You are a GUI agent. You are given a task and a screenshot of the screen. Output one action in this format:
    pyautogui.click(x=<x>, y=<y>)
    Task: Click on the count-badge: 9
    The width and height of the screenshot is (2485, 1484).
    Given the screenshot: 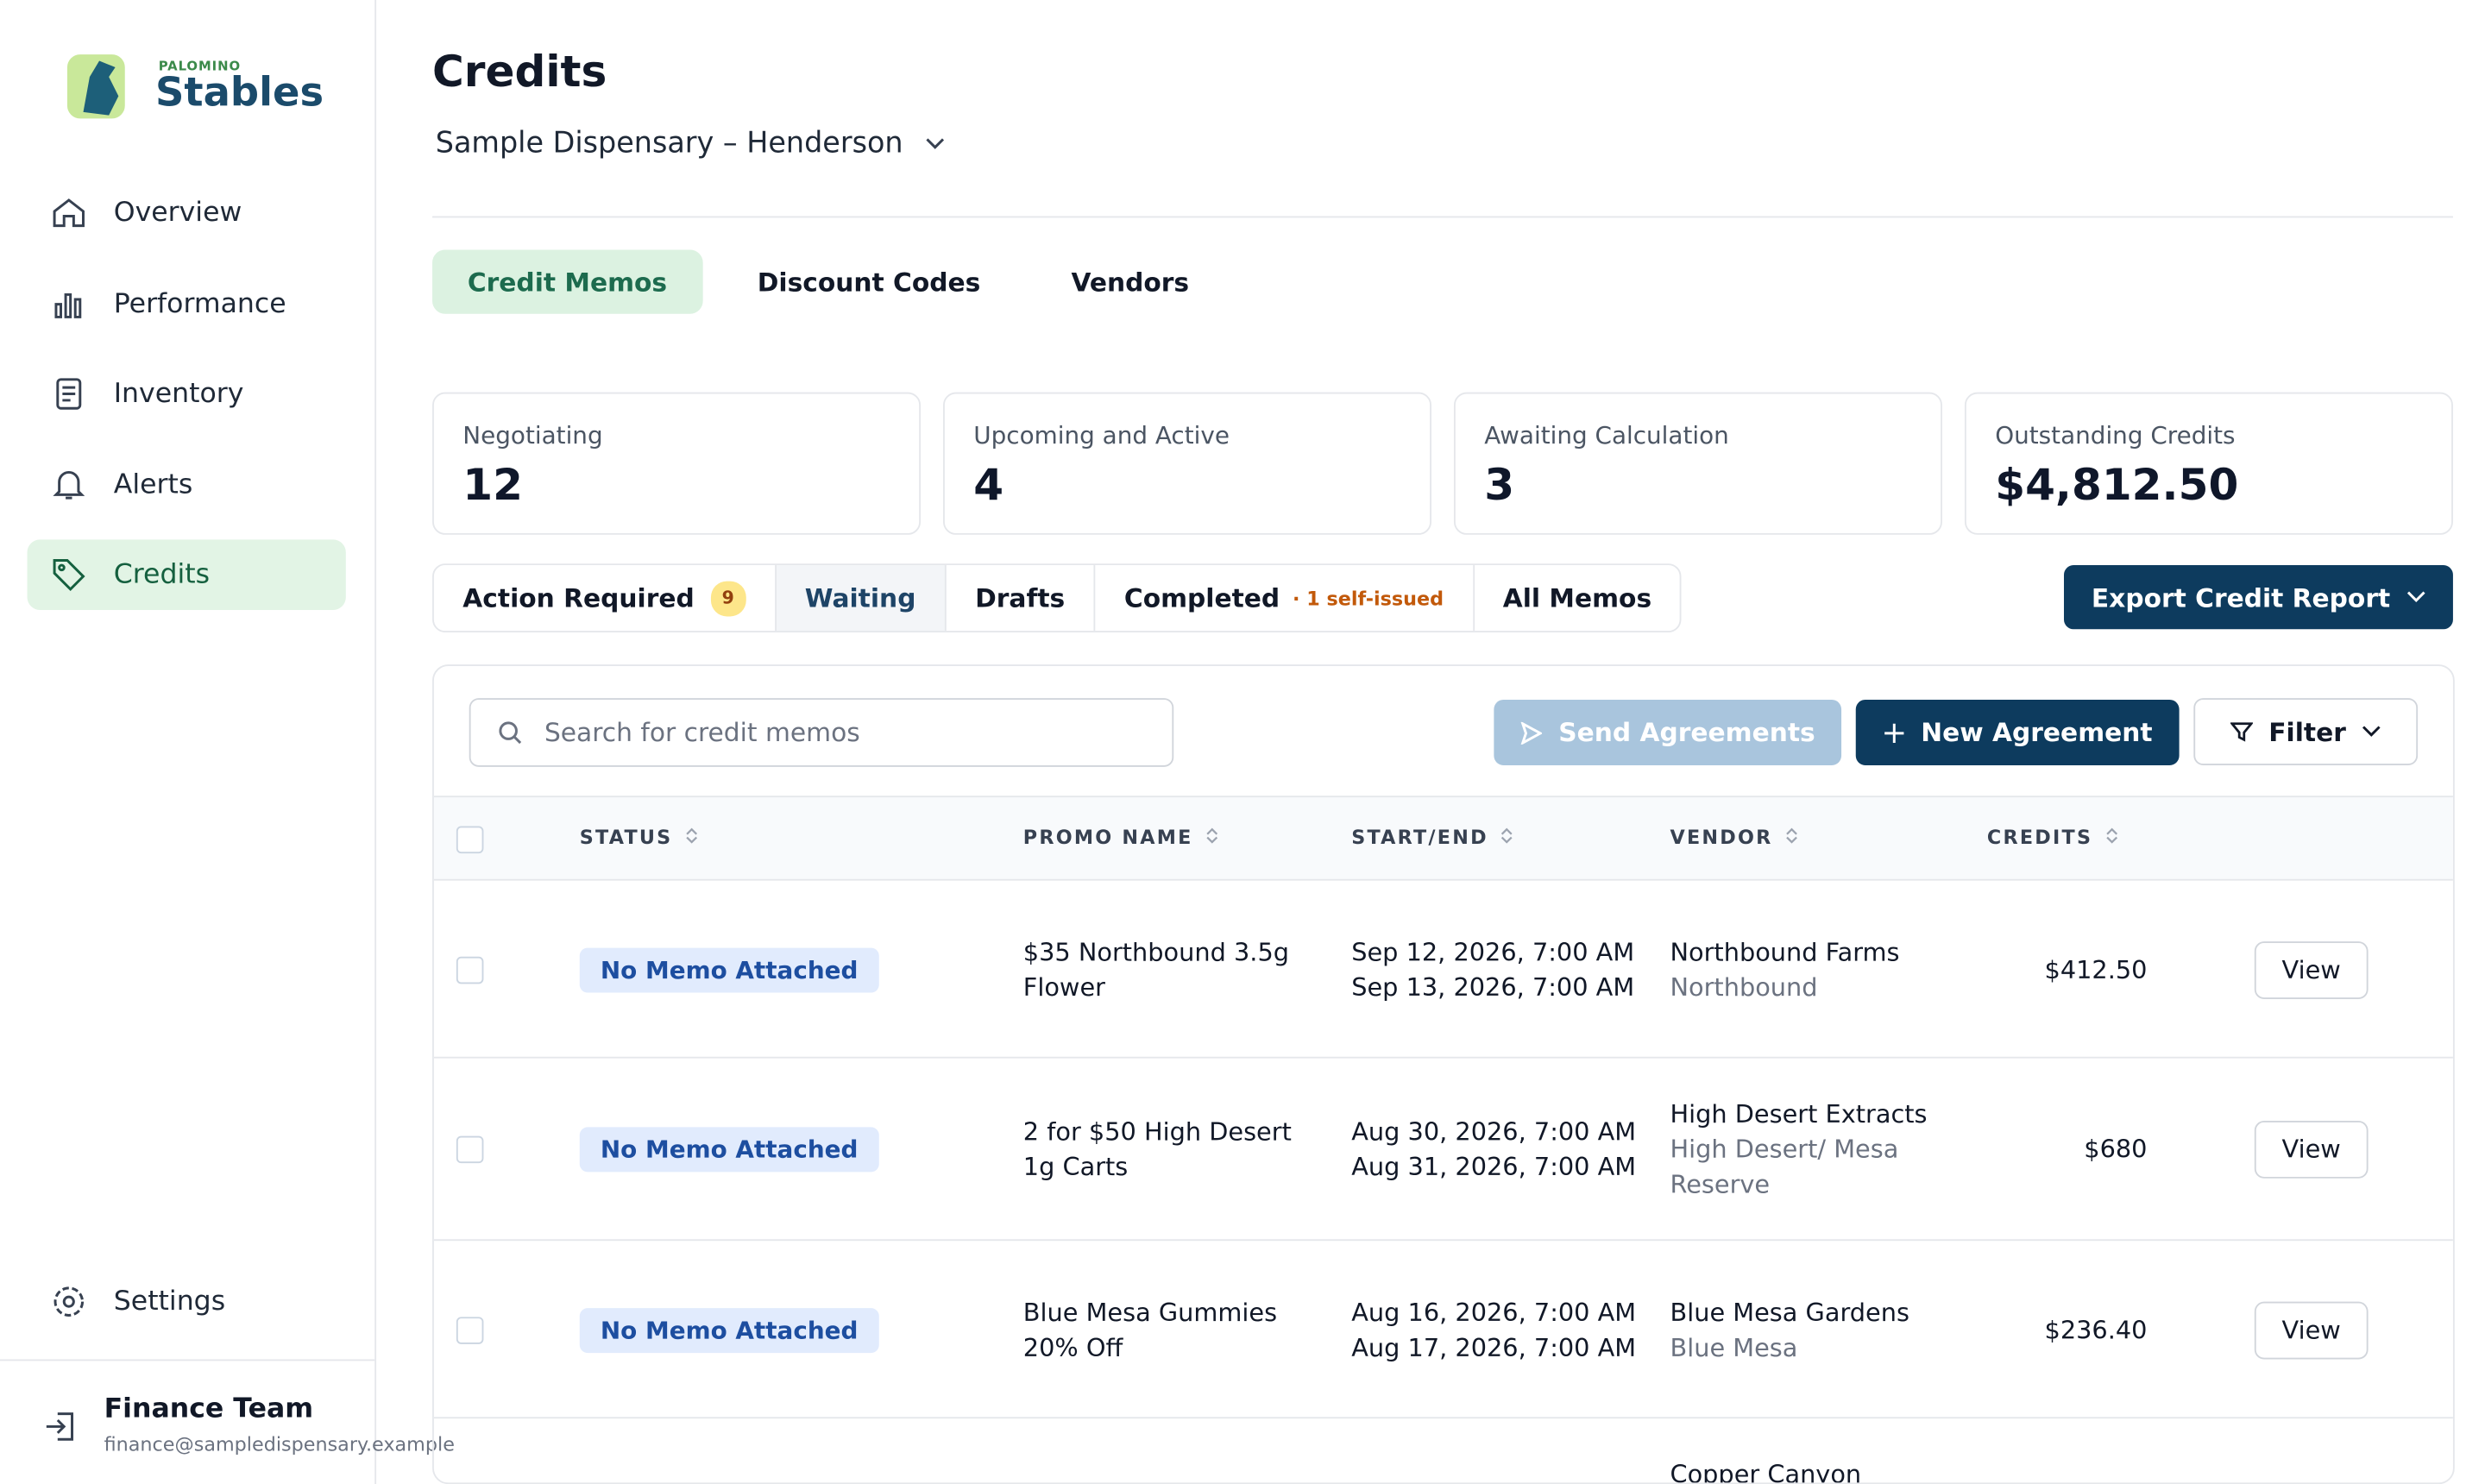 What is the action you would take?
    pyautogui.click(x=728, y=598)
    